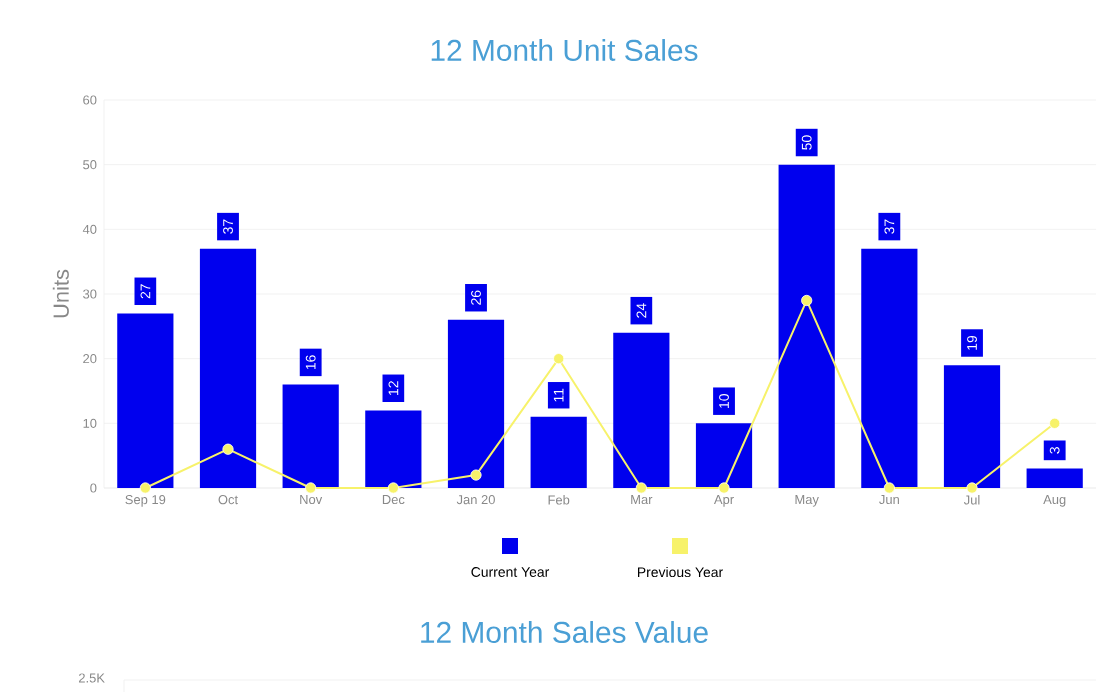 The height and width of the screenshot is (700, 1110). Describe the element at coordinates (60, 293) in the screenshot. I see `y-axis-title: Units` at that location.